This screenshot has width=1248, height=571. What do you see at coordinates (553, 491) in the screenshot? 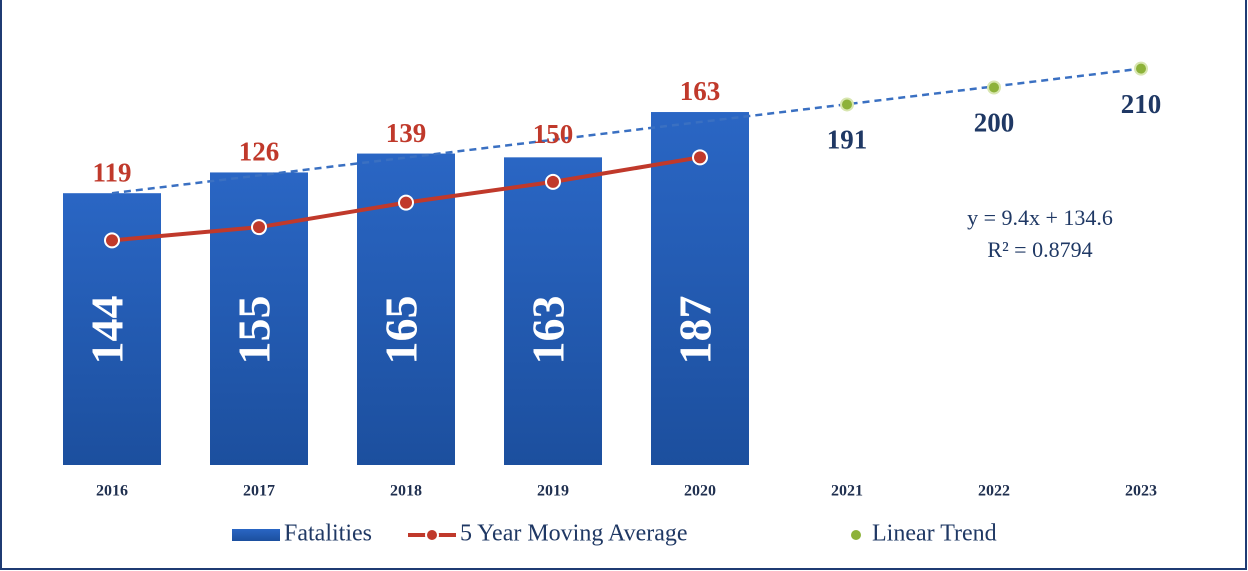
I see `x-tick-label: 2019` at bounding box center [553, 491].